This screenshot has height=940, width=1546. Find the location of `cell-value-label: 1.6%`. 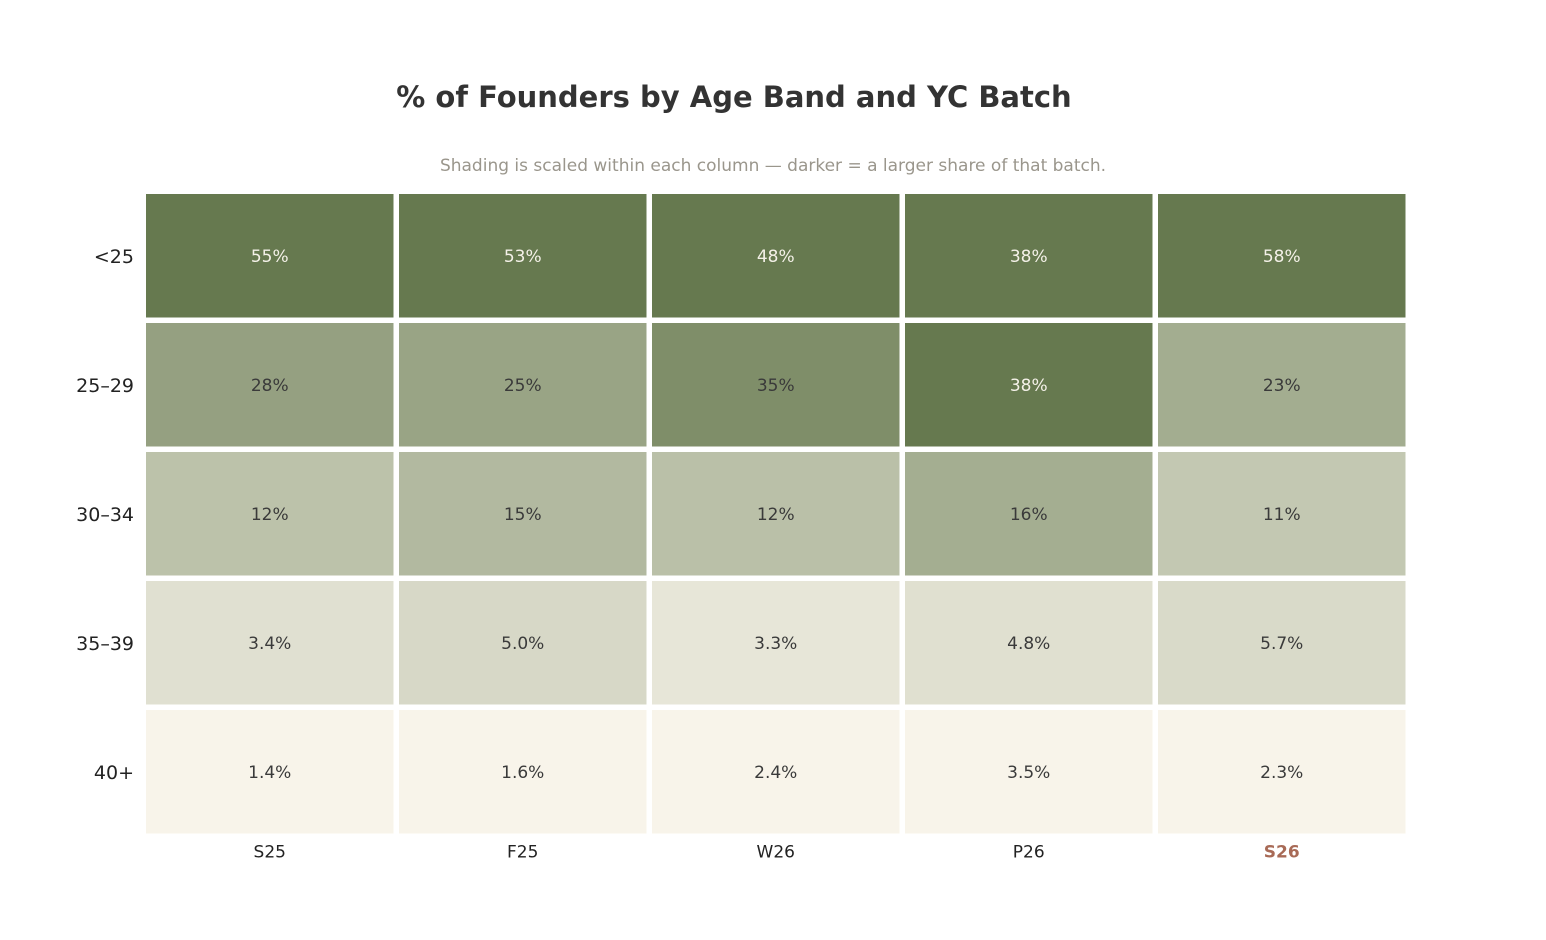

cell-value-label: 1.6% is located at coordinates (522, 773).